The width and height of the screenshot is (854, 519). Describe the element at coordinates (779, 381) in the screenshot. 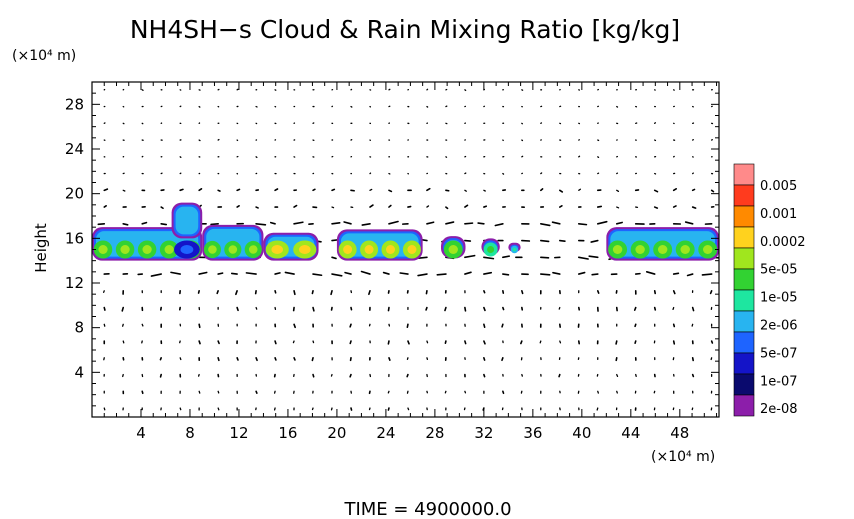

I see `colorbar-label: 1e-07` at that location.